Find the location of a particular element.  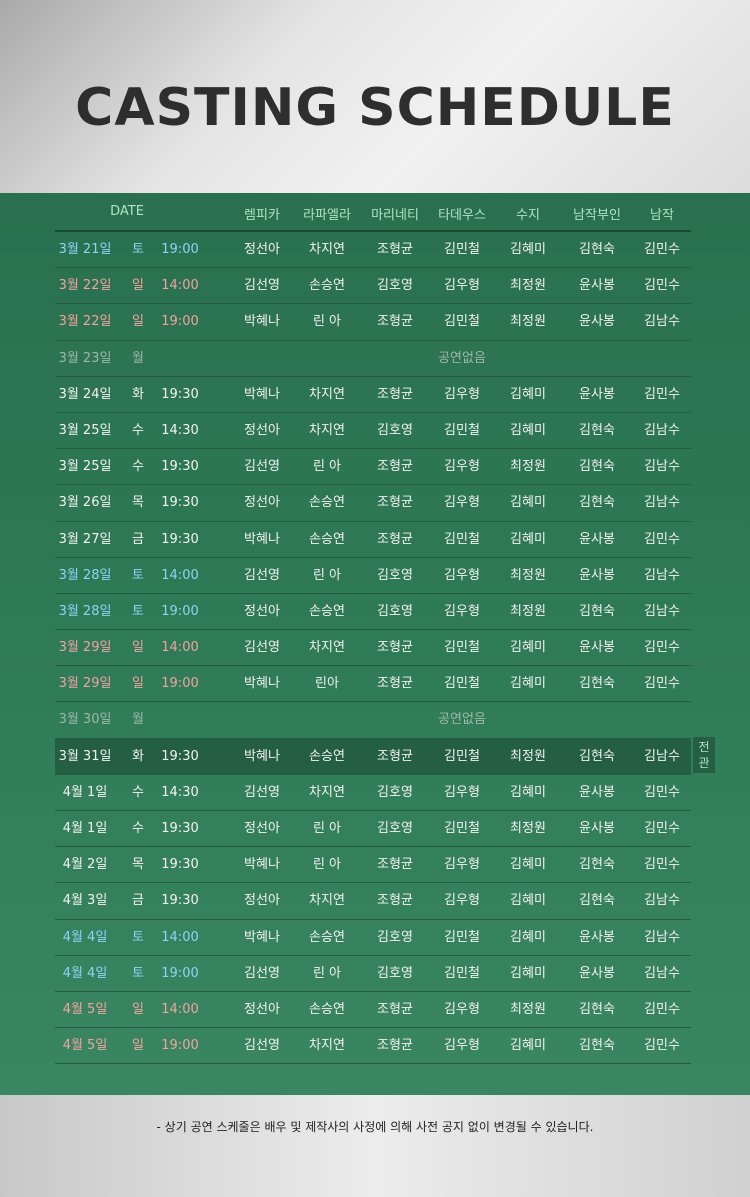

table-row: 4월 1일 수 19:30 정선아 린 아 김호영 김민철 최정원 윤사봉 김민수 is located at coordinates (373, 829).